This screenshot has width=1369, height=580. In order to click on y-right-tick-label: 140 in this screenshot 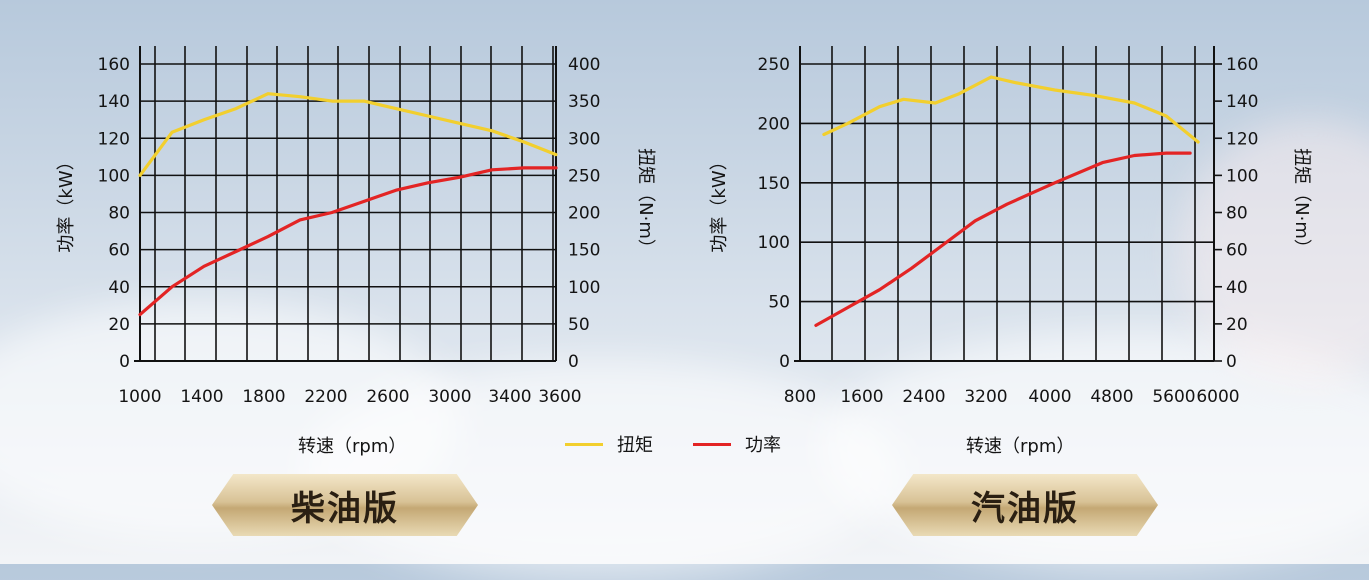, I will do `click(1242, 102)`.